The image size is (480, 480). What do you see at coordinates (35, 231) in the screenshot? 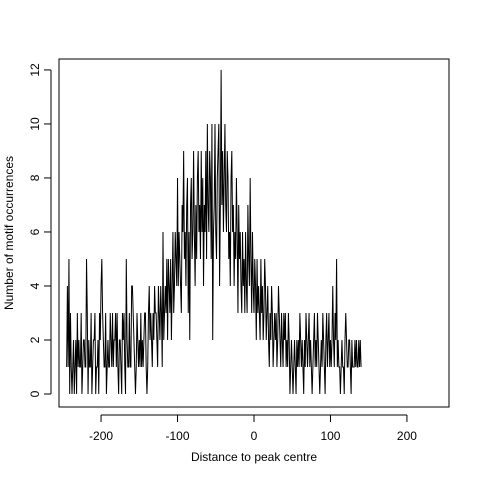
I see `y-tick-label: 6` at bounding box center [35, 231].